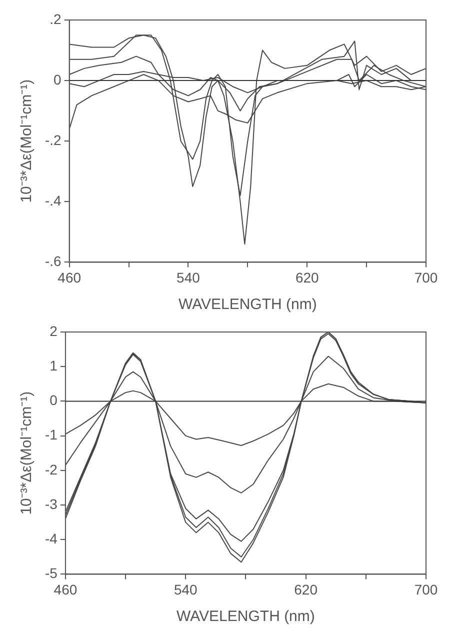  Describe the element at coordinates (51, 469) in the screenshot. I see `y-tick-label: -2` at that location.